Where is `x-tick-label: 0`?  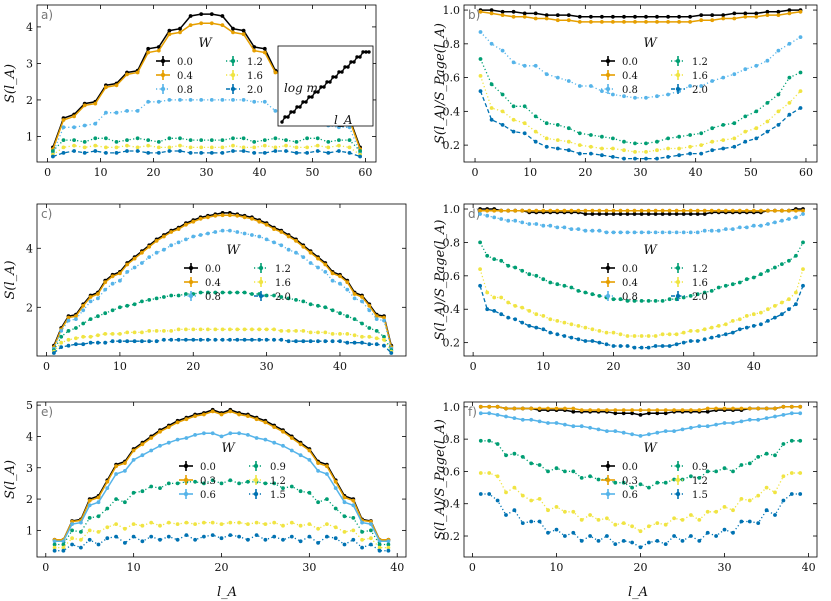 x-tick-label: 0 is located at coordinates (45, 567).